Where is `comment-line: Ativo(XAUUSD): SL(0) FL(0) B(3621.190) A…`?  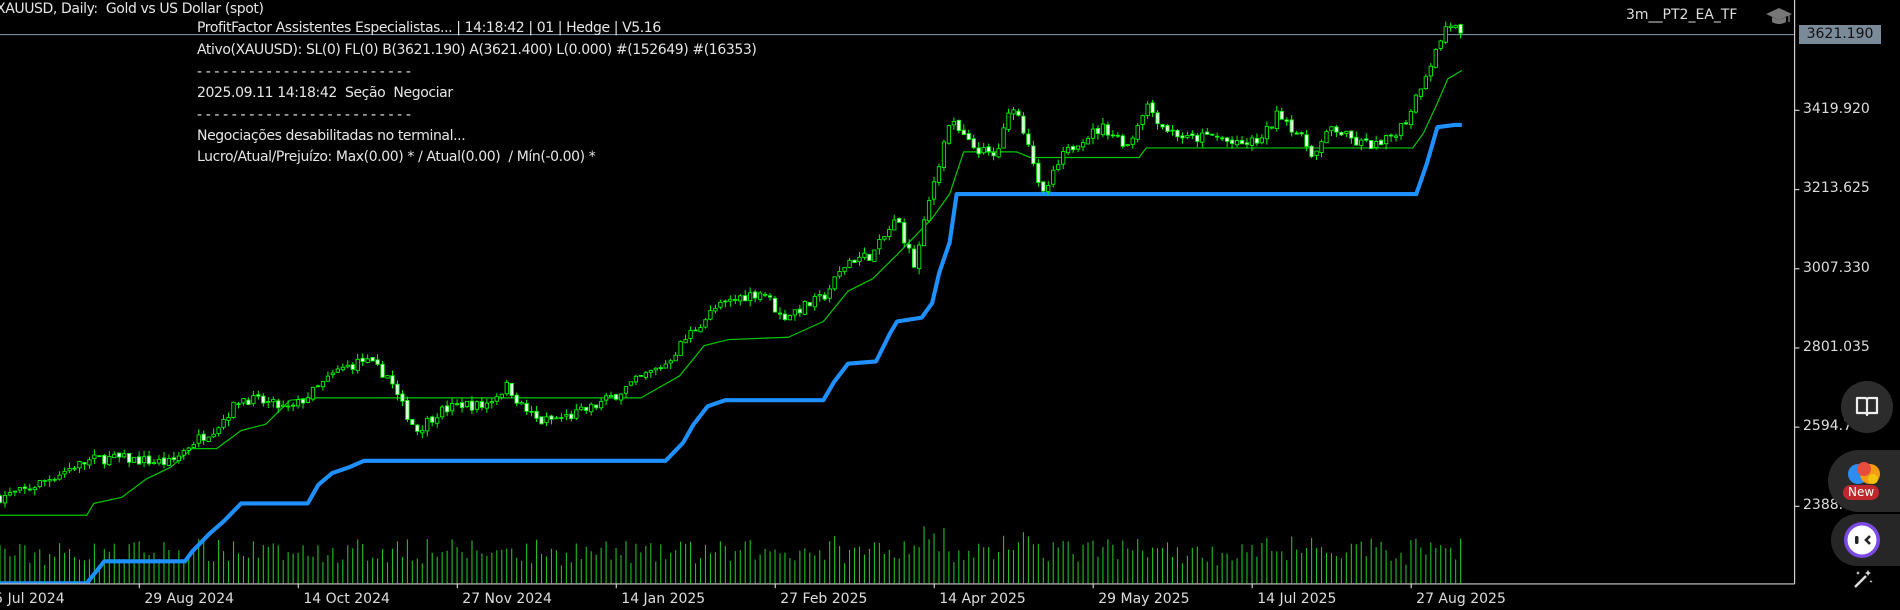 comment-line: Ativo(XAUUSD): SL(0) FL(0) B(3621.190) A… is located at coordinates (477, 50).